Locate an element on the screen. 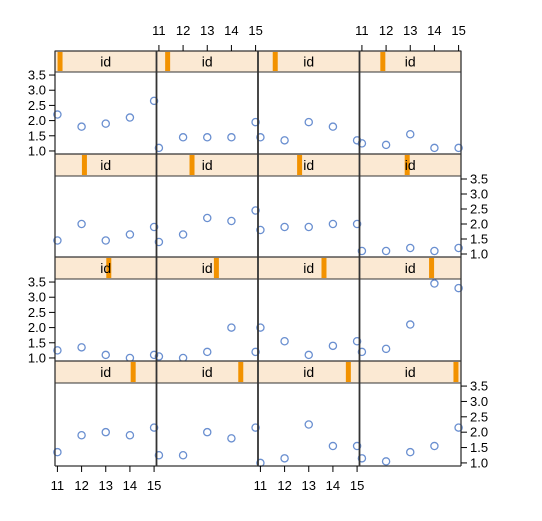  y-axis-right-row4: 1.01.52.02.53.03.5 is located at coordinates (474, 424).